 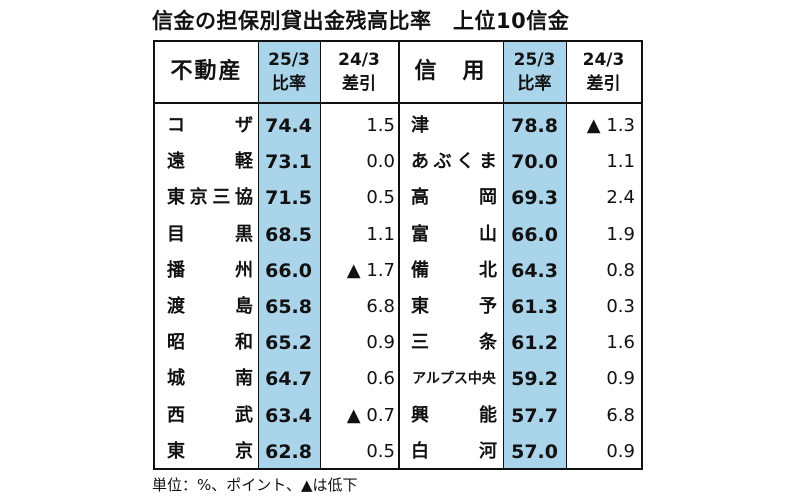 I want to click on table-row: 東京三協 71.5 0.5 高岡 69.3 2.4, so click(x=398, y=198).